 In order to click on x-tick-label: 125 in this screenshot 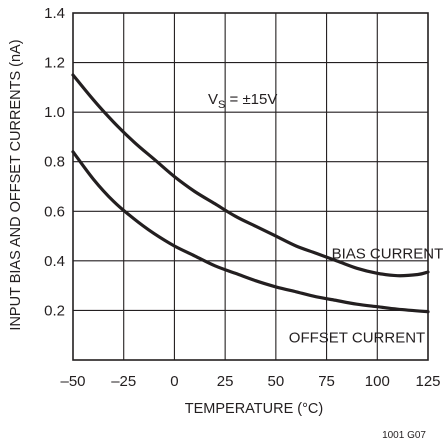, I will do `click(427, 381)`.